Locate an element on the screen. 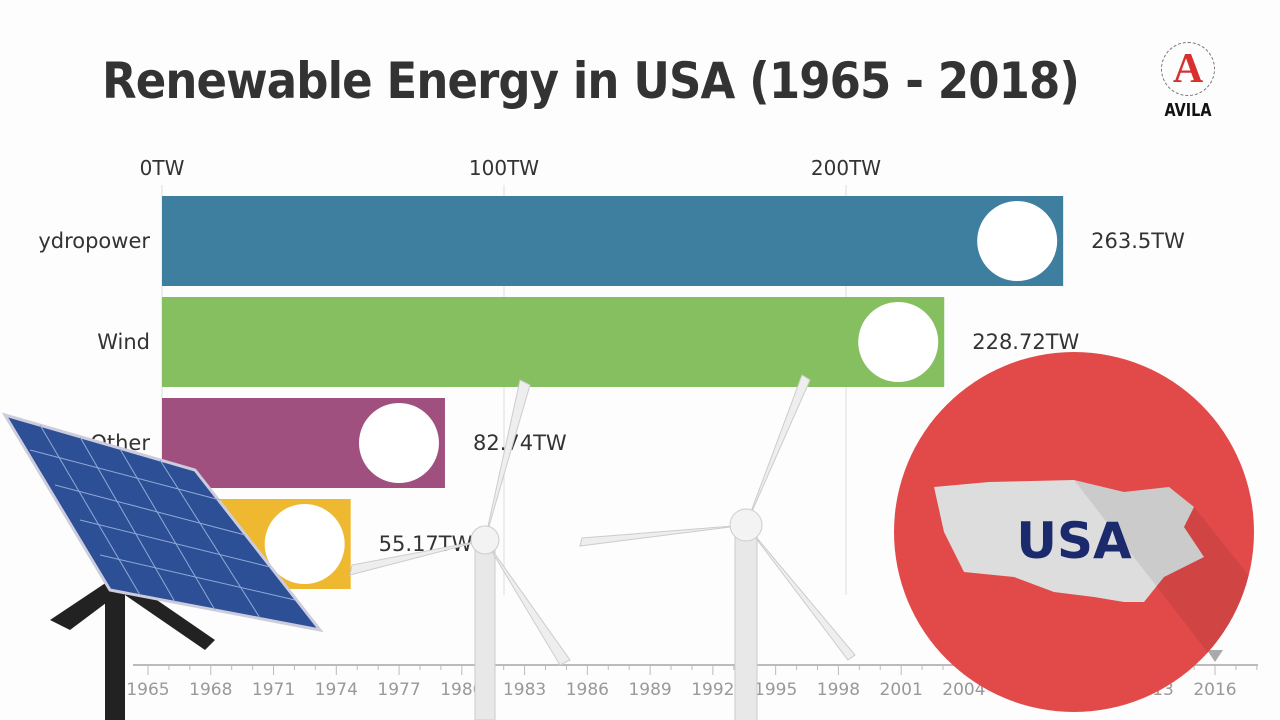 The image size is (1280, 720). chart-title: Renewable Energy in USA (1965 - 2018) is located at coordinates (591, 81).